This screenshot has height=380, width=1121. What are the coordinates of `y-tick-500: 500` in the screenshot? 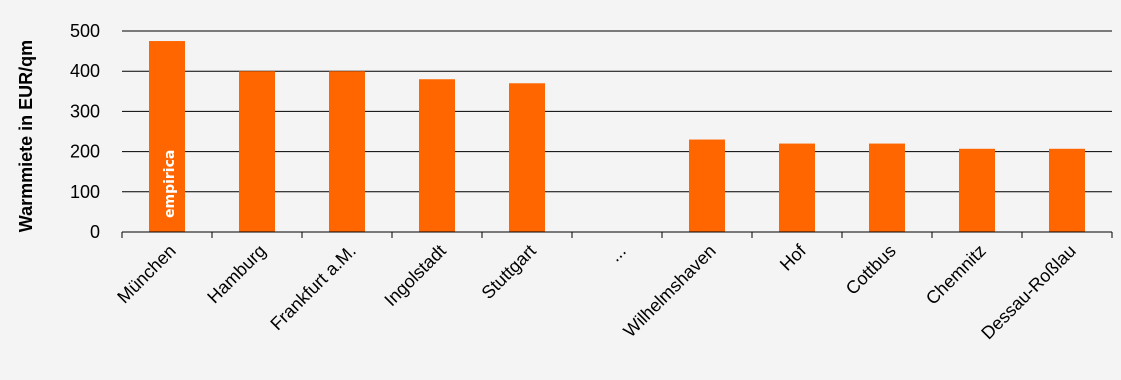 It's located at (85, 31).